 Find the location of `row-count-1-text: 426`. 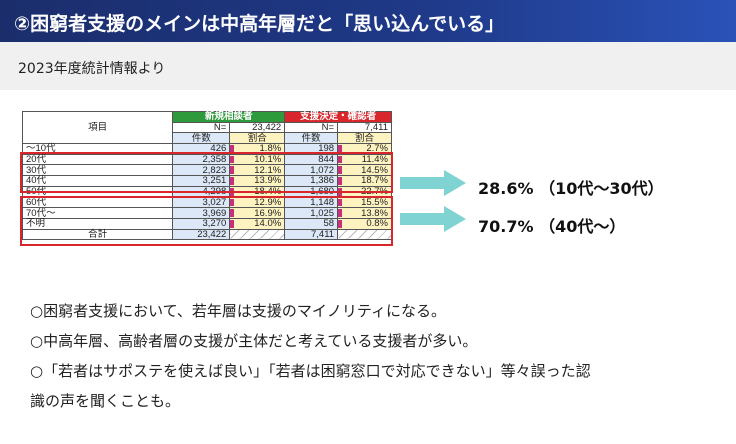

row-count-1-text: 426 is located at coordinates (218, 149).